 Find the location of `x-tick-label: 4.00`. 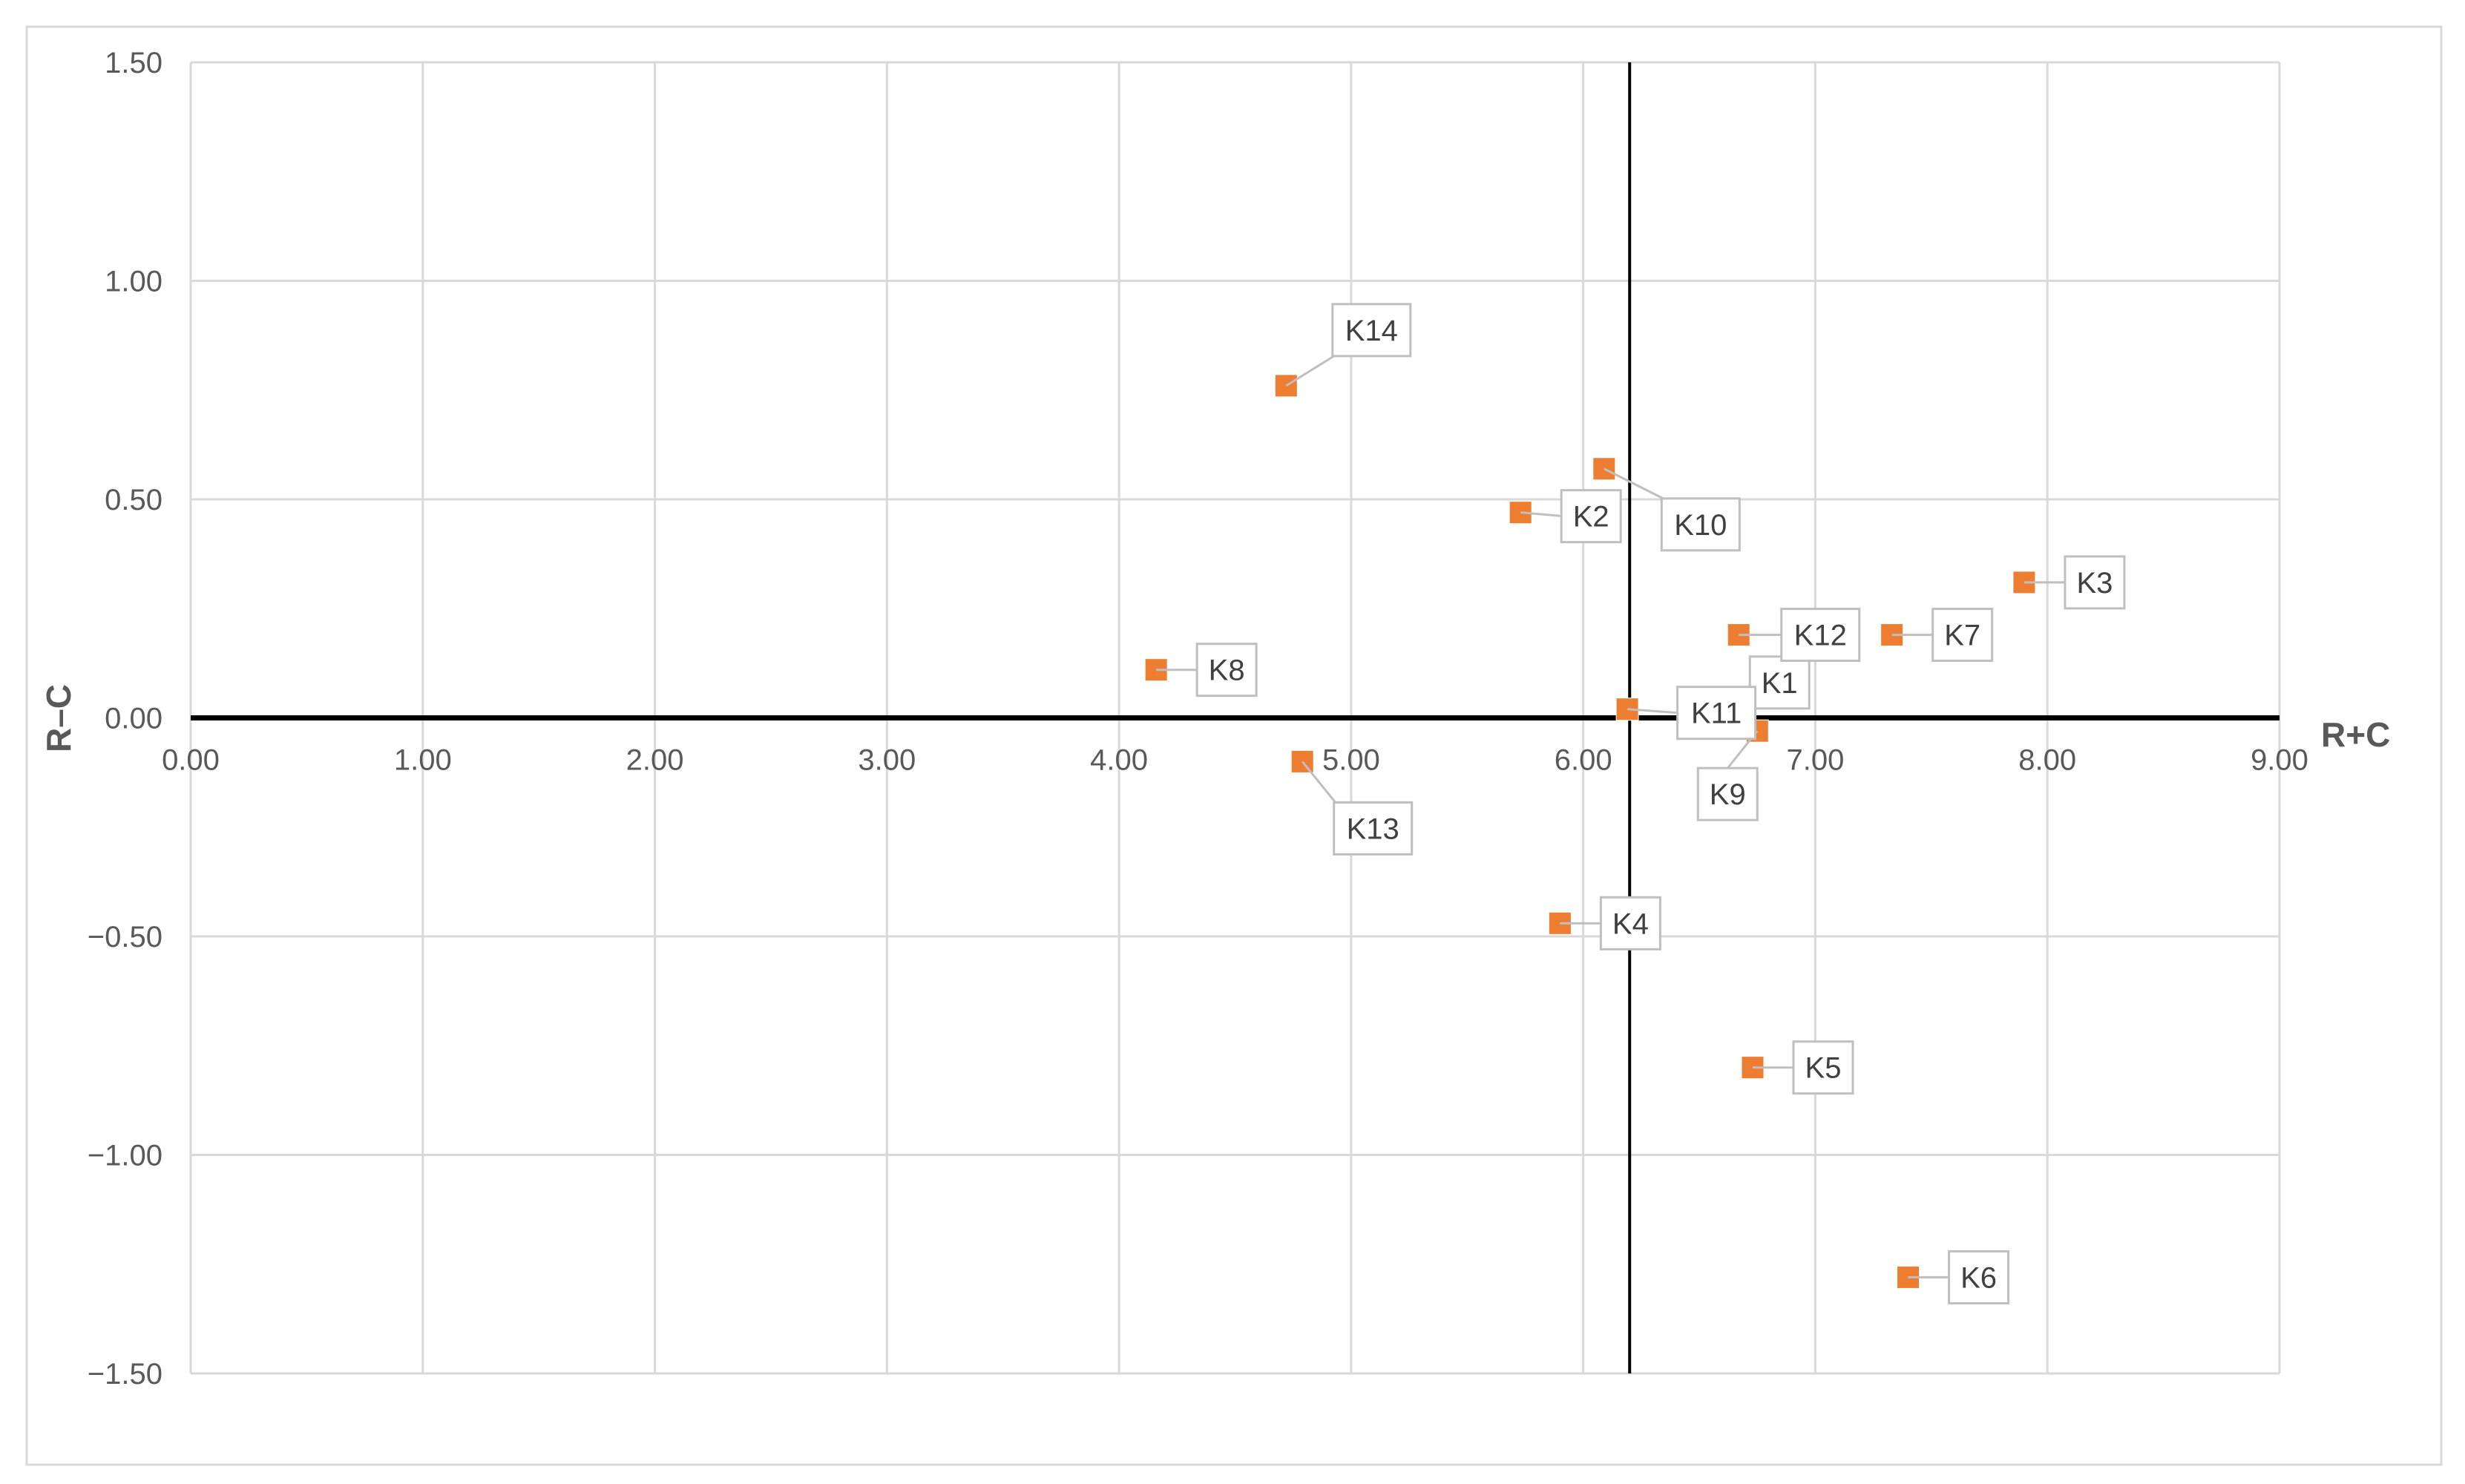

x-tick-label: 4.00 is located at coordinates (1119, 760).